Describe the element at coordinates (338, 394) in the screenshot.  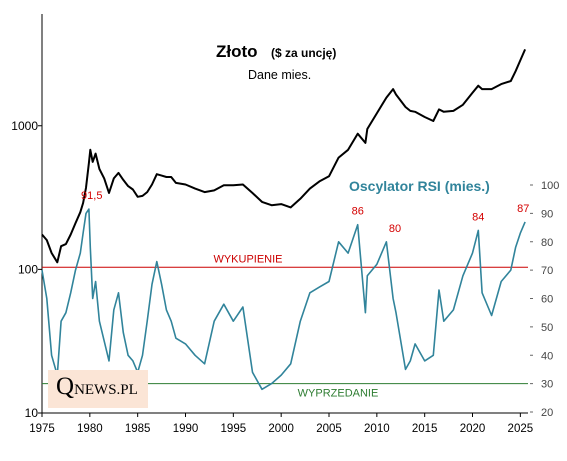
I see `oversold-label: WYPRZEDANIE` at that location.